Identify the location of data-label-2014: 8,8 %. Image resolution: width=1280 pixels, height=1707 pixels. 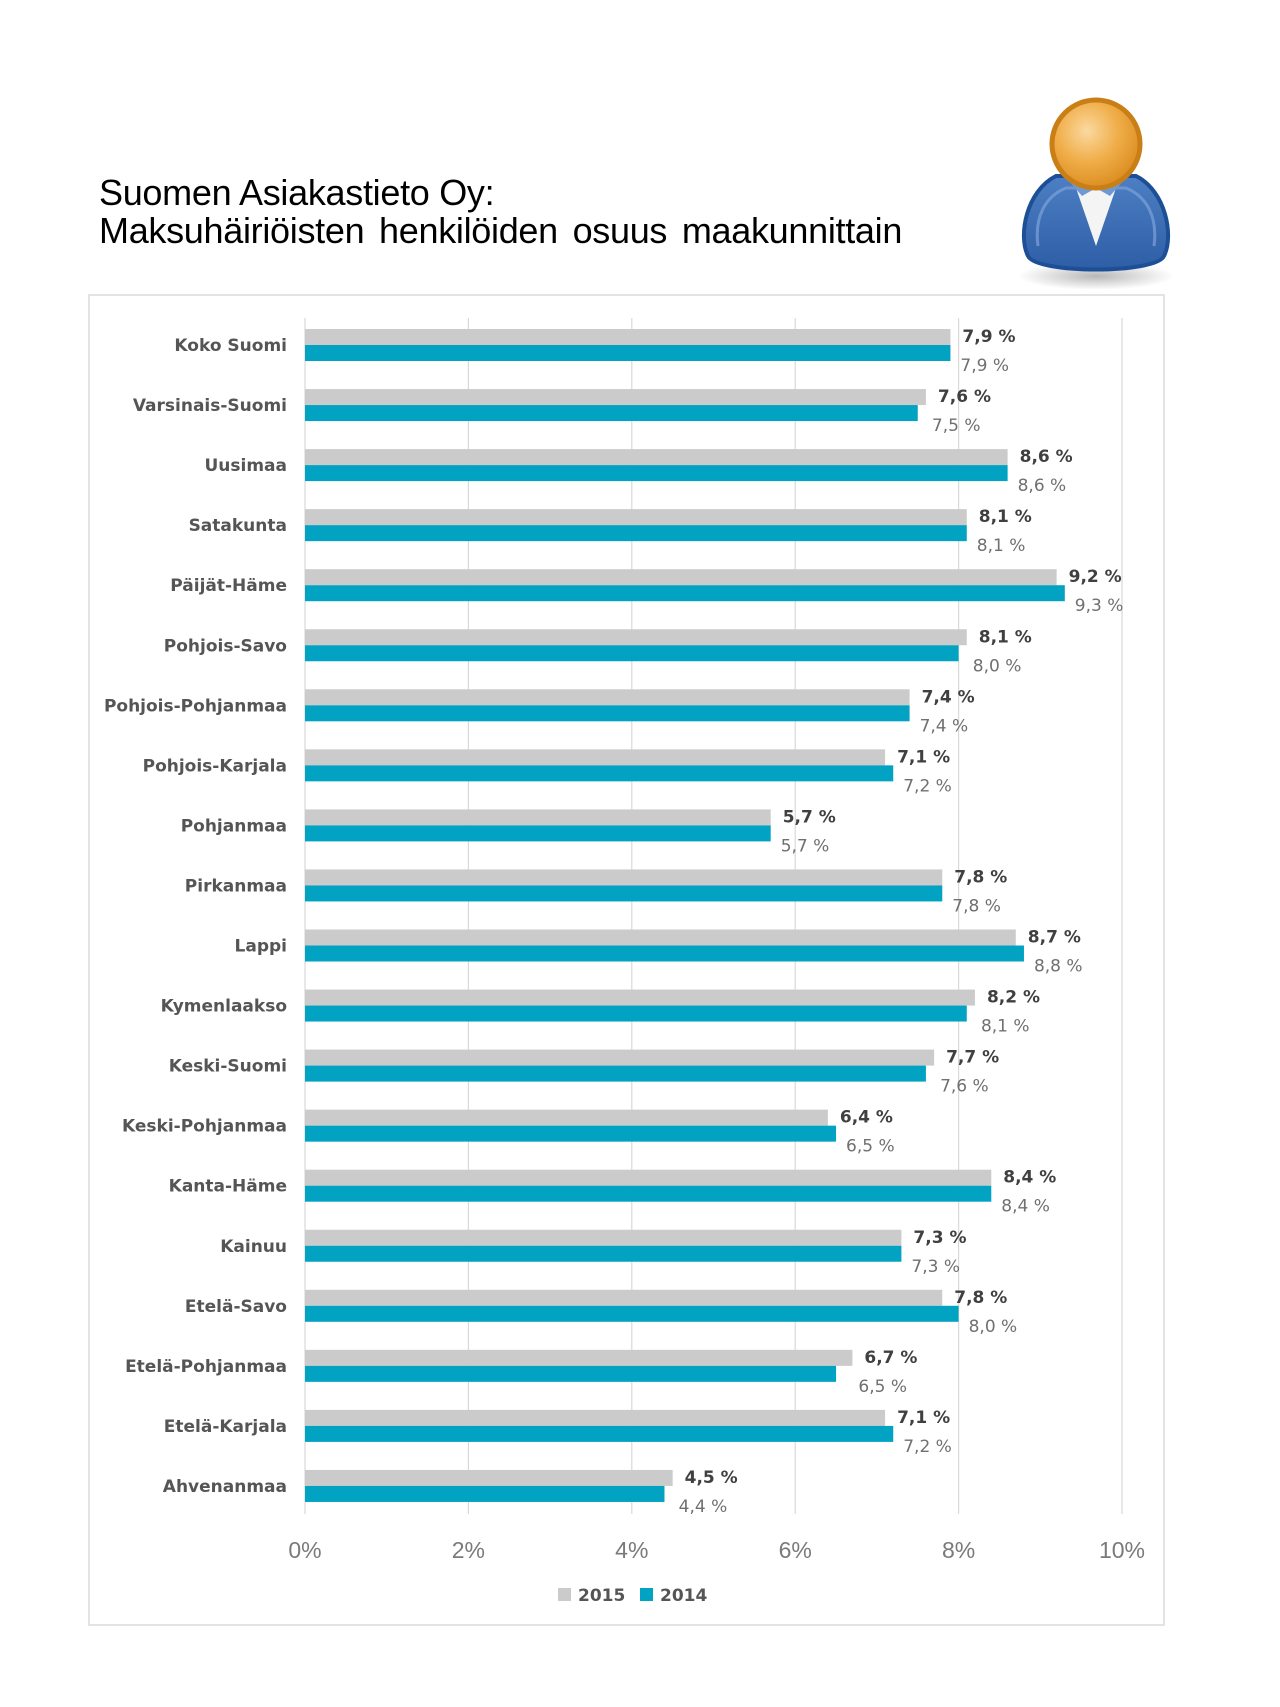
(1058, 967).